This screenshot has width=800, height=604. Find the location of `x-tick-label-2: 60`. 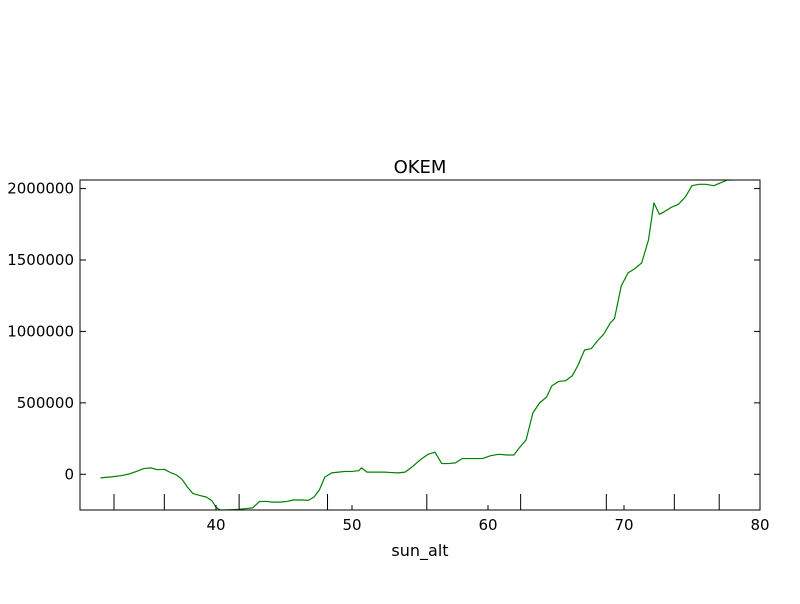

x-tick-label-2: 60 is located at coordinates (487, 525).